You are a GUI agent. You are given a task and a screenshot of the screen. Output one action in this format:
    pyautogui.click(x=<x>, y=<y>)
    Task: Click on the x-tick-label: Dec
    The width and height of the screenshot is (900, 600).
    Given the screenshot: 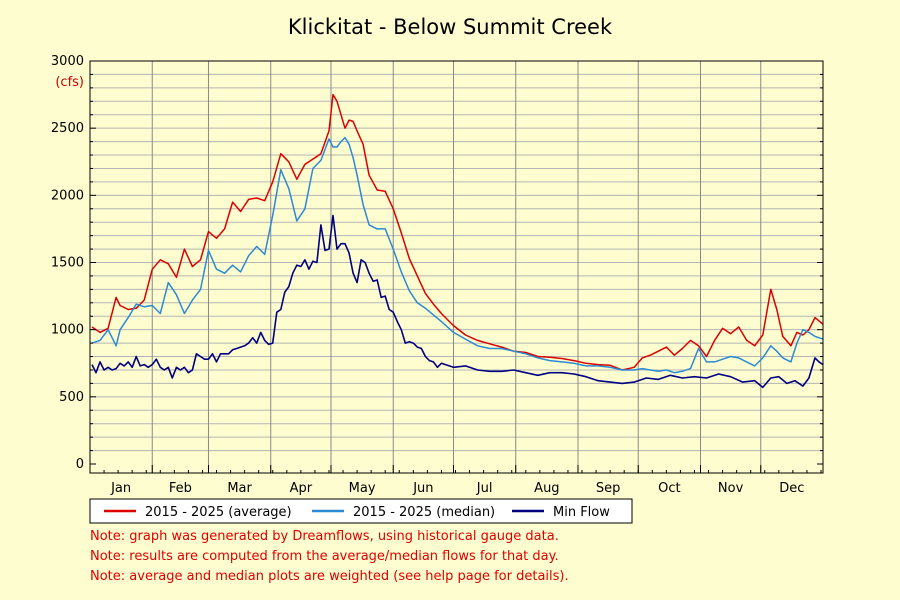 What is the action you would take?
    pyautogui.click(x=791, y=488)
    